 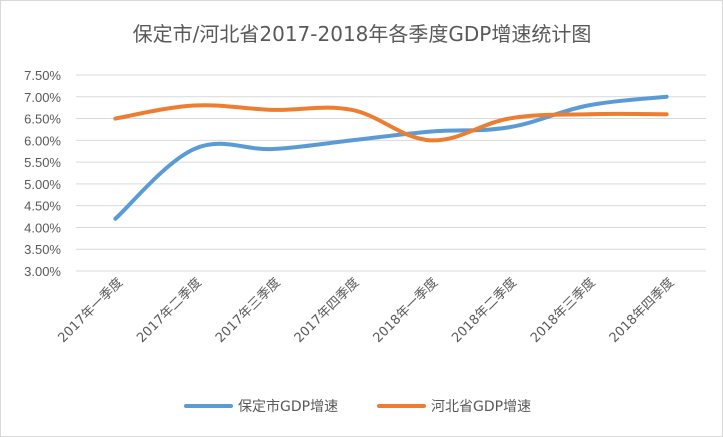 What do you see at coordinates (362, 34) in the screenshot?
I see `chart-title: 保定市/河北省2017-2018年各季度GDP增速统计图` at bounding box center [362, 34].